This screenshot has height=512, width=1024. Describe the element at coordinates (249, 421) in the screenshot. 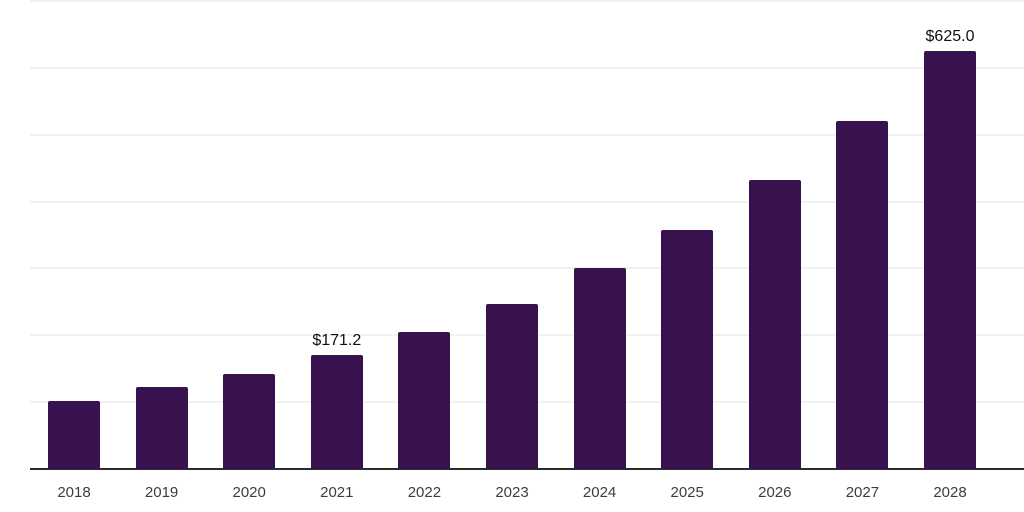

I see `bar-2020` at that location.